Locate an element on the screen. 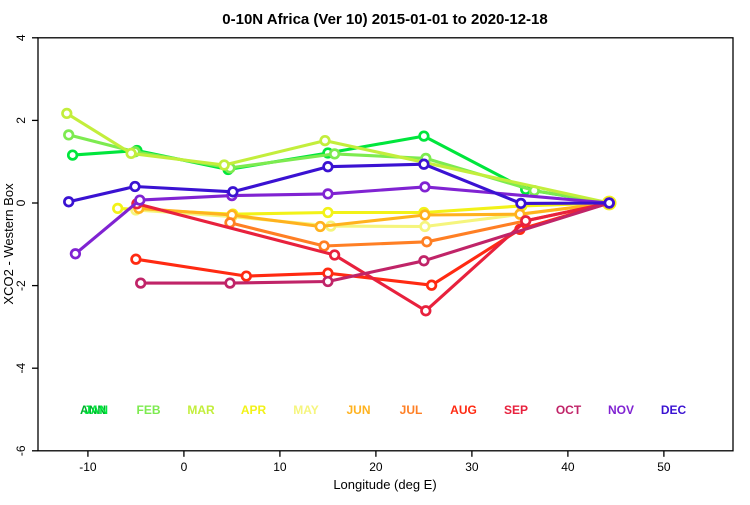  legend-label-jan: JAN is located at coordinates (96, 410).